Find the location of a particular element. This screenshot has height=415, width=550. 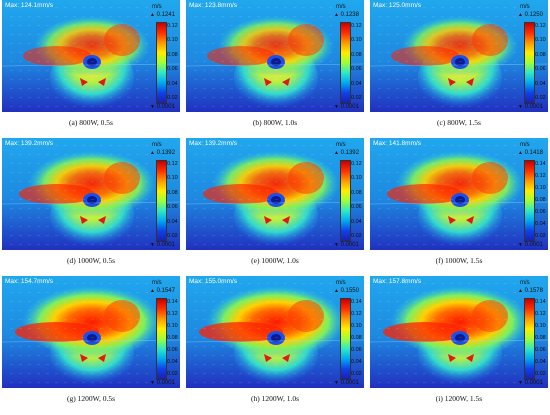

colorbar-ticks: 0.14 0.12 0.10 0.08 0.06 0.04 0.02 is located at coordinates (173, 338).